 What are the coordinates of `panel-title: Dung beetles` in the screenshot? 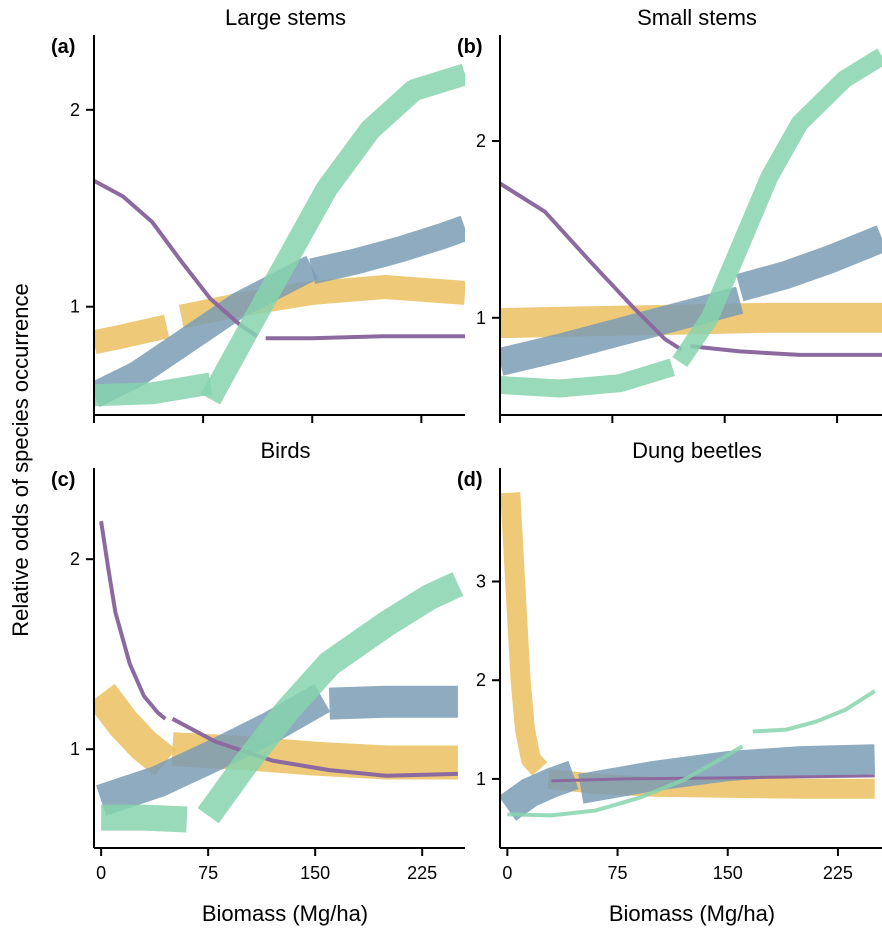 It's located at (697, 450).